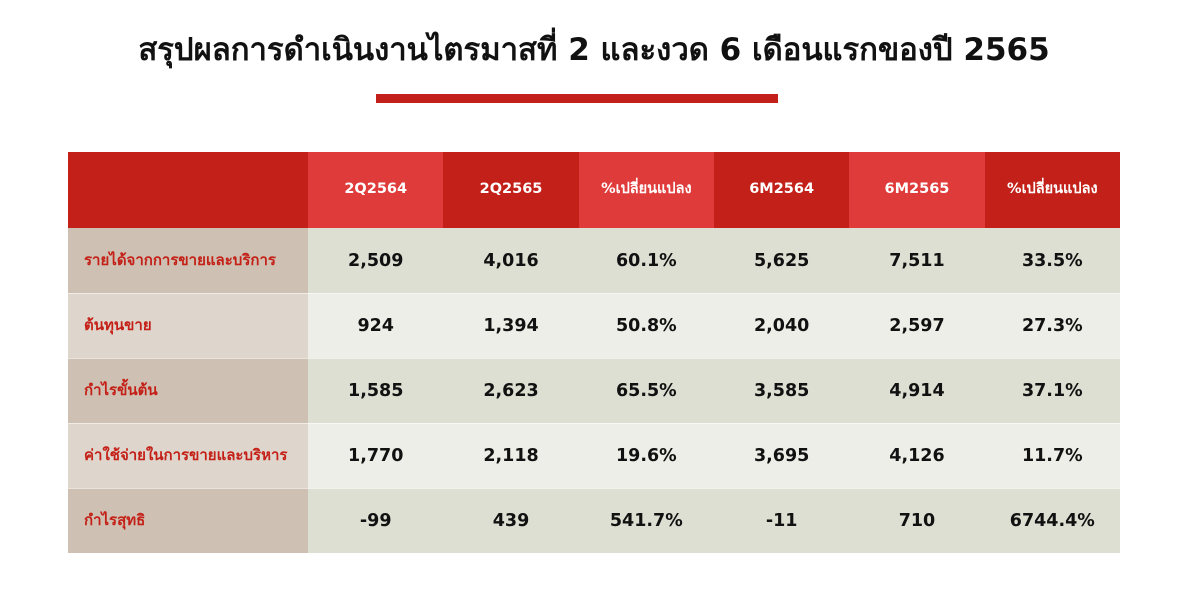 This screenshot has height=596, width=1188. I want to click on cell-cogs-2q2564: 924, so click(376, 325).